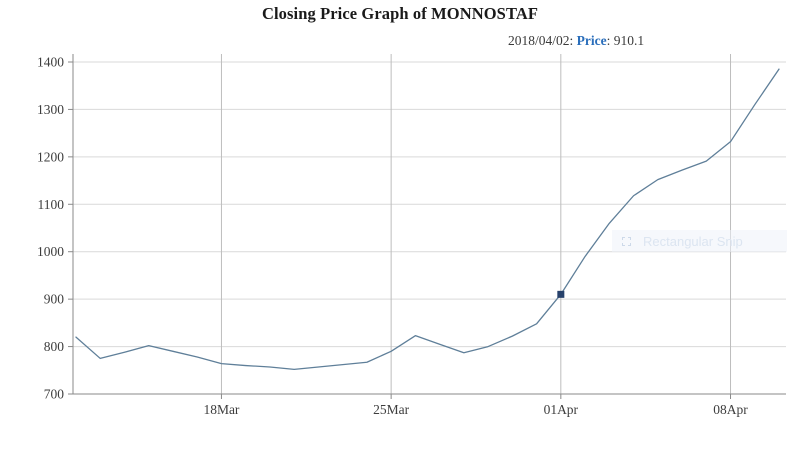 This screenshot has height=460, width=800. What do you see at coordinates (400, 456) in the screenshot?
I see `bottom-cropped-strip` at bounding box center [400, 456].